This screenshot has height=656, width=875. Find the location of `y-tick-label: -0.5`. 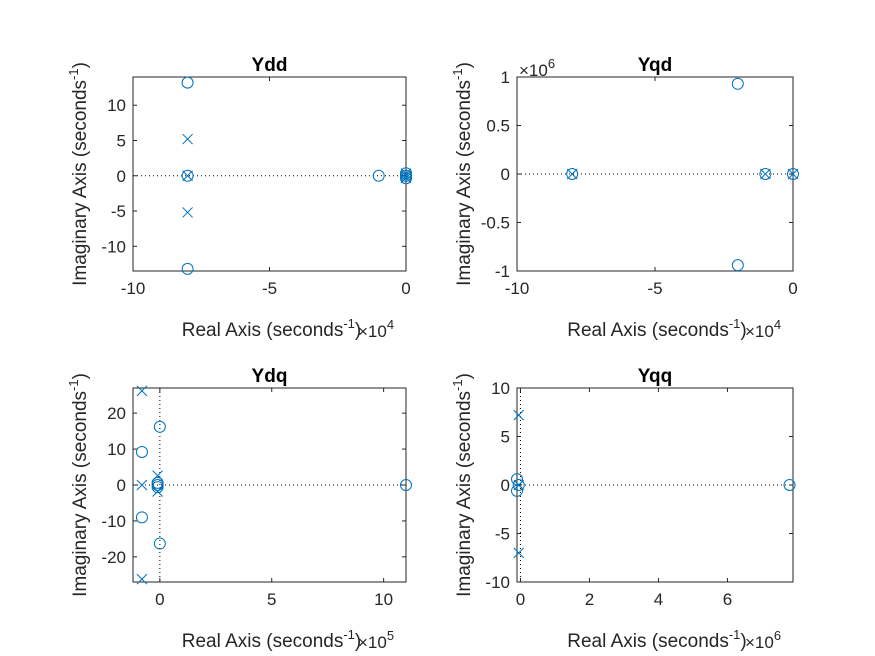

y-tick-label: -0.5 is located at coordinates (495, 223).